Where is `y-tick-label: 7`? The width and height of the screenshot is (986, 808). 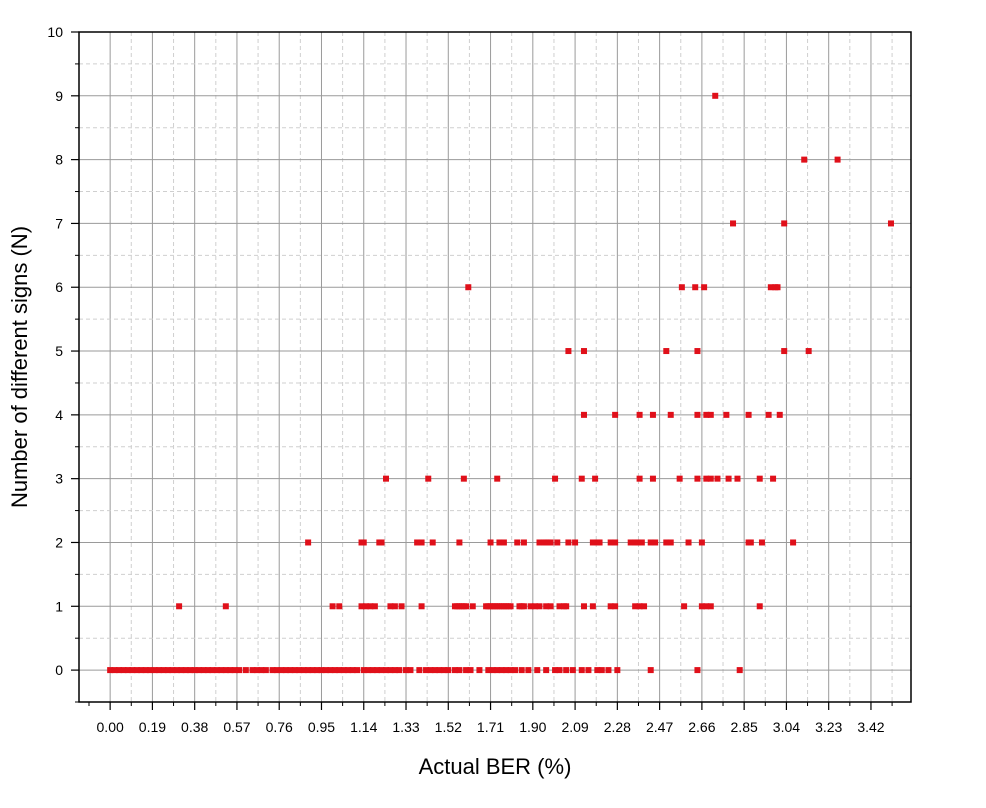 y-tick-label: 7 is located at coordinates (59, 223).